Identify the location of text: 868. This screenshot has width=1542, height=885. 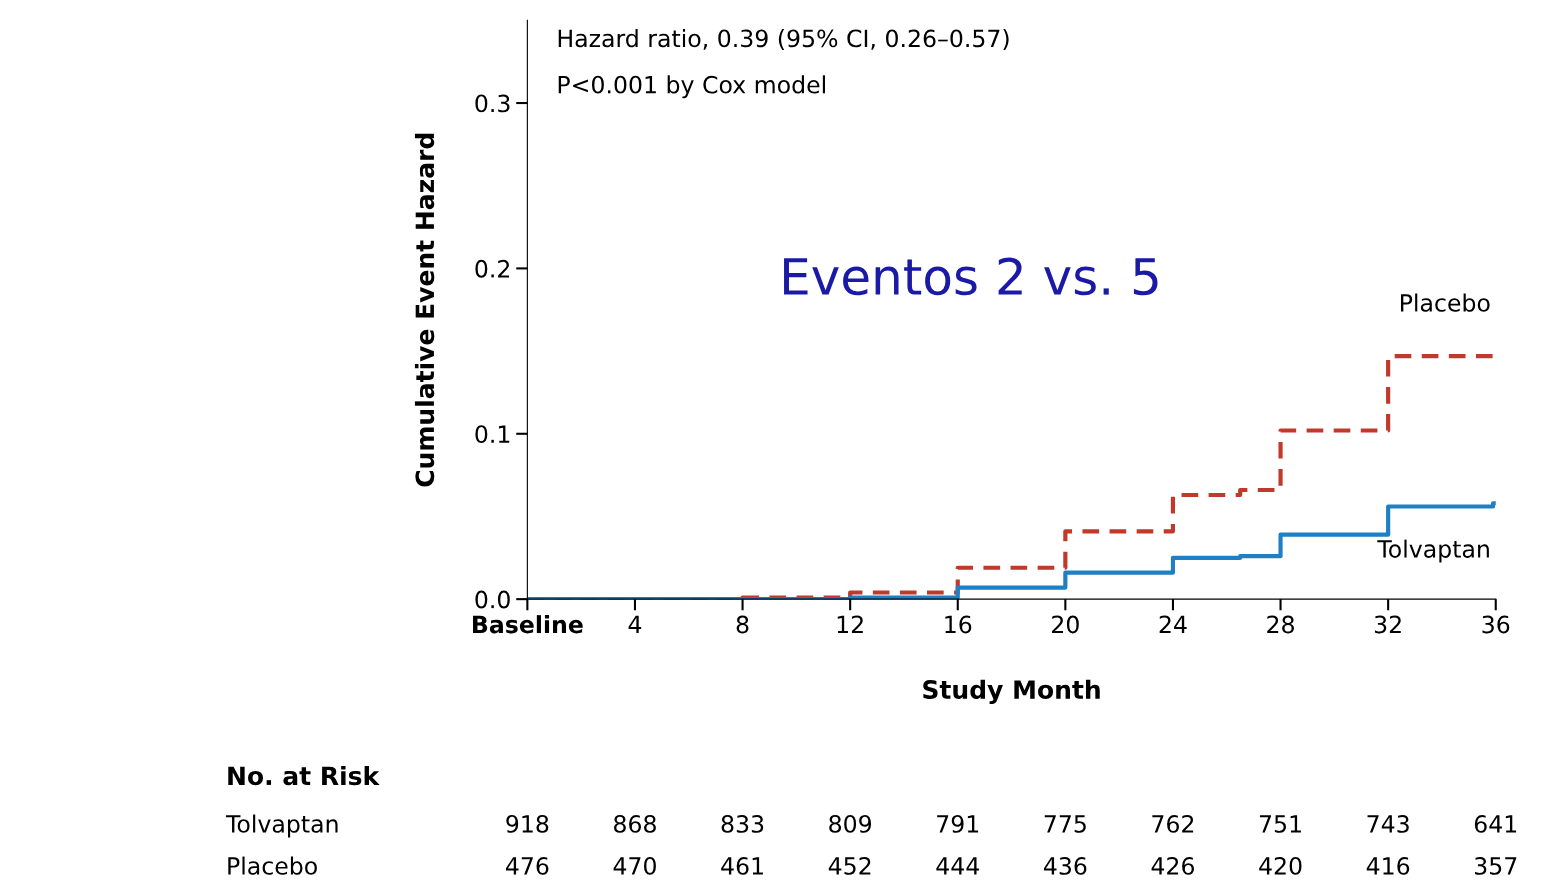
(635, 823).